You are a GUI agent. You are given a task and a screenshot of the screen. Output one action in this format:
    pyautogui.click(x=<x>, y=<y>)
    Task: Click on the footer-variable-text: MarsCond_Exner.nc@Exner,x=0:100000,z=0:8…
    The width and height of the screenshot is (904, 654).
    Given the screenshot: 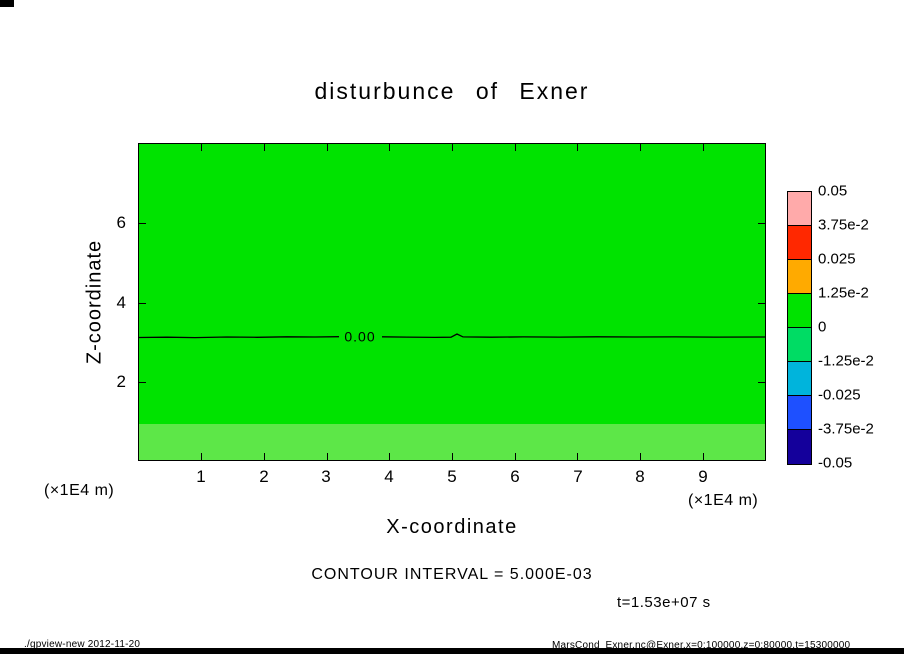 What is the action you would take?
    pyautogui.click(x=701, y=645)
    